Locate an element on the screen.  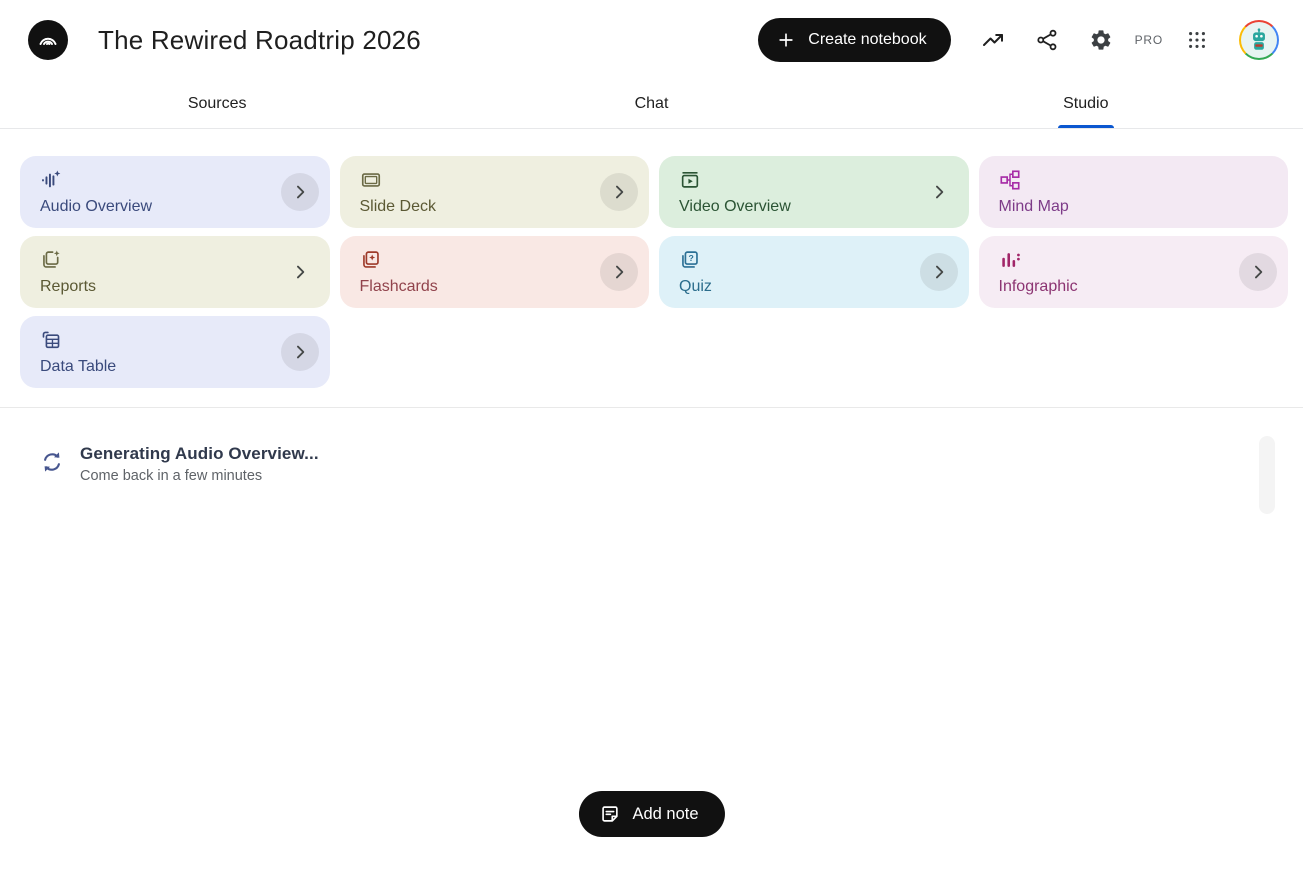
analytics-trending-icon is located at coordinates (993, 40).